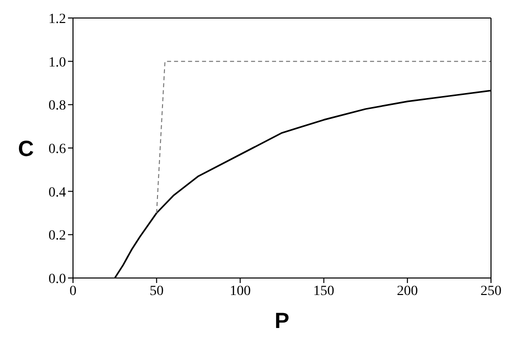 The image size is (516, 342). What do you see at coordinates (240, 291) in the screenshot?
I see `x-tick-label: 100` at bounding box center [240, 291].